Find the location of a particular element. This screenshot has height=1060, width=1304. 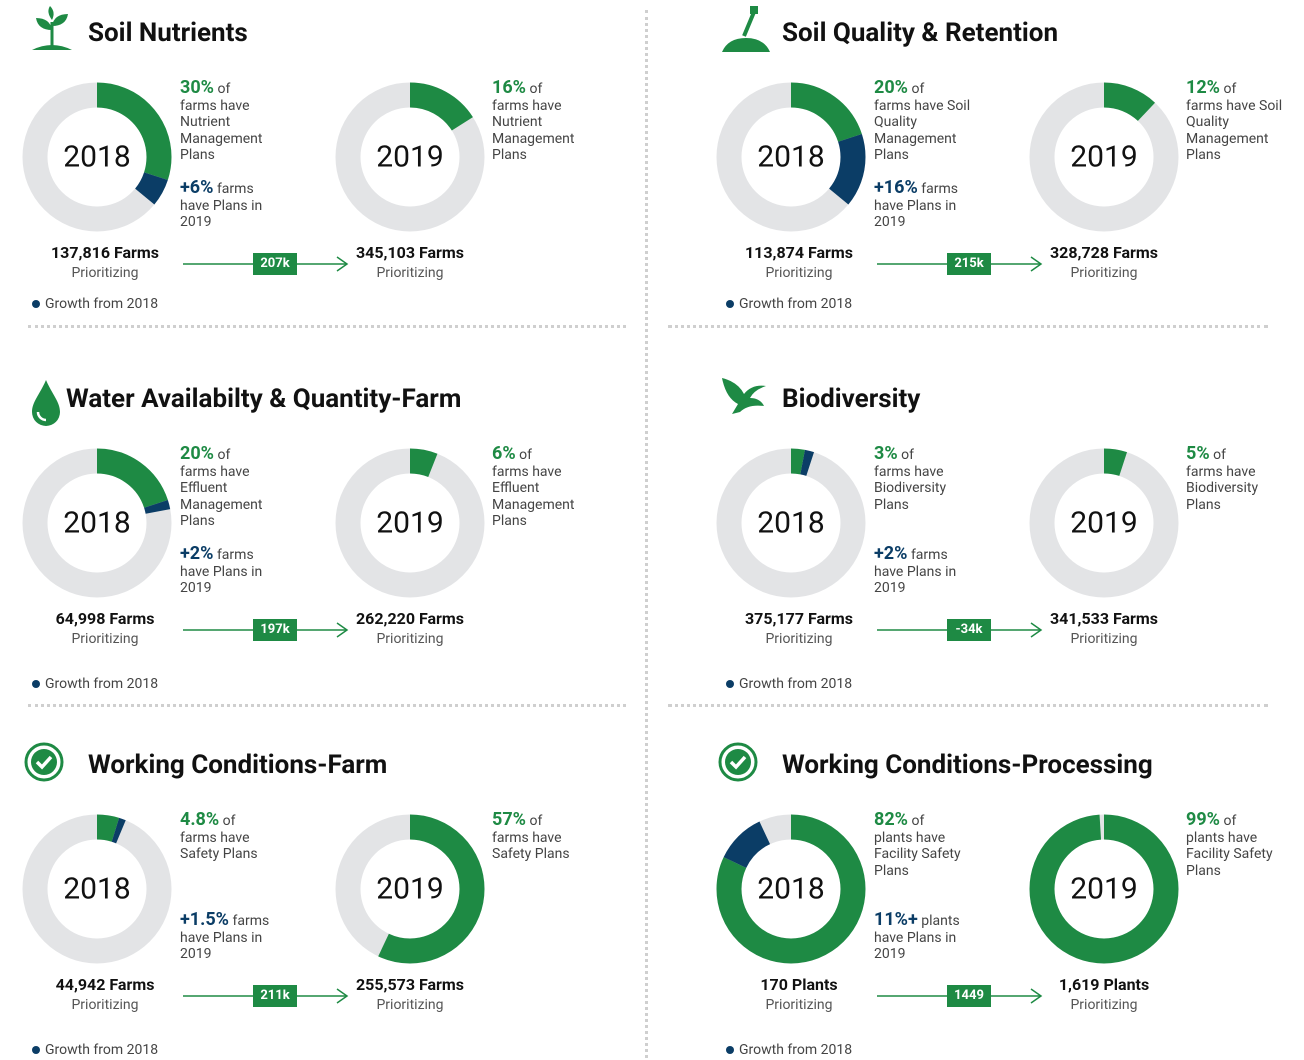

growth-value: +1.5% is located at coordinates (204, 919).